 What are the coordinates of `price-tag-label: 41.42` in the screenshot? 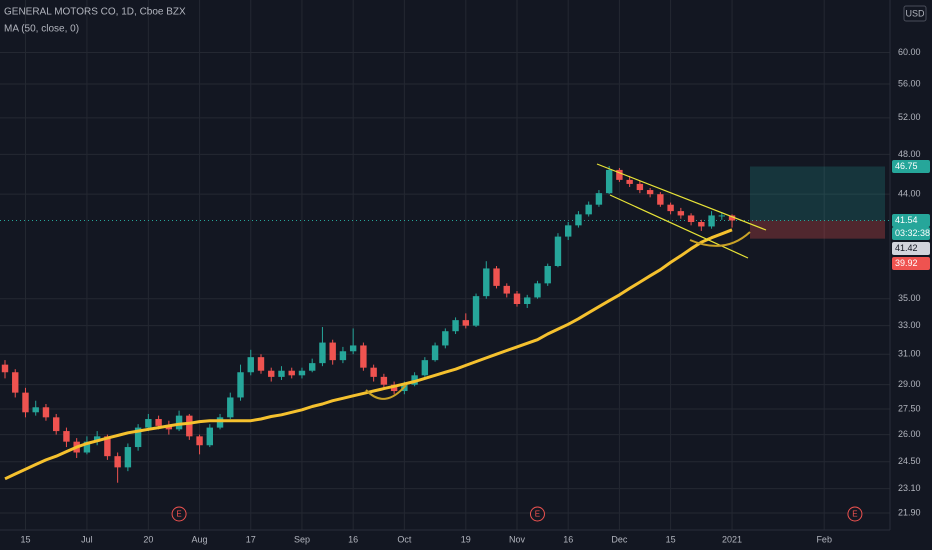 It's located at (906, 248).